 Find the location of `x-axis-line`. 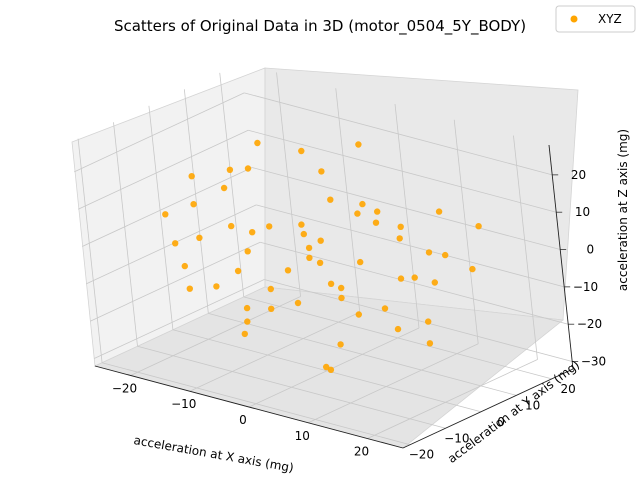

x-axis-line is located at coordinates (249, 407).